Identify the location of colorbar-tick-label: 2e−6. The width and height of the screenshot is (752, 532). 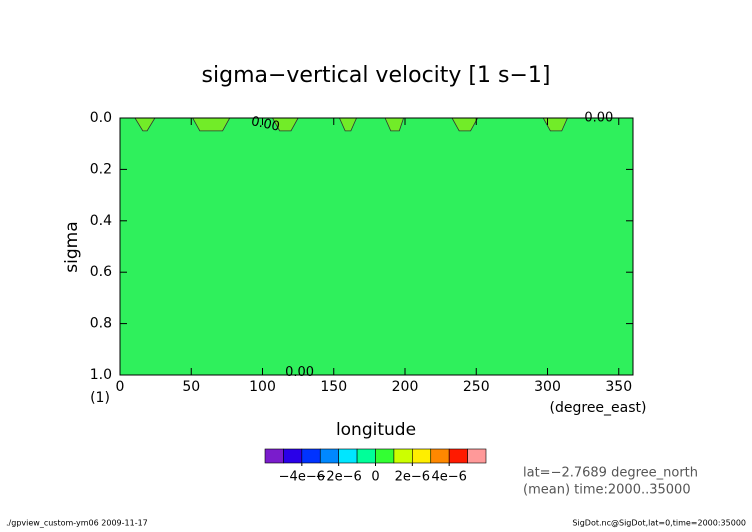
(412, 477).